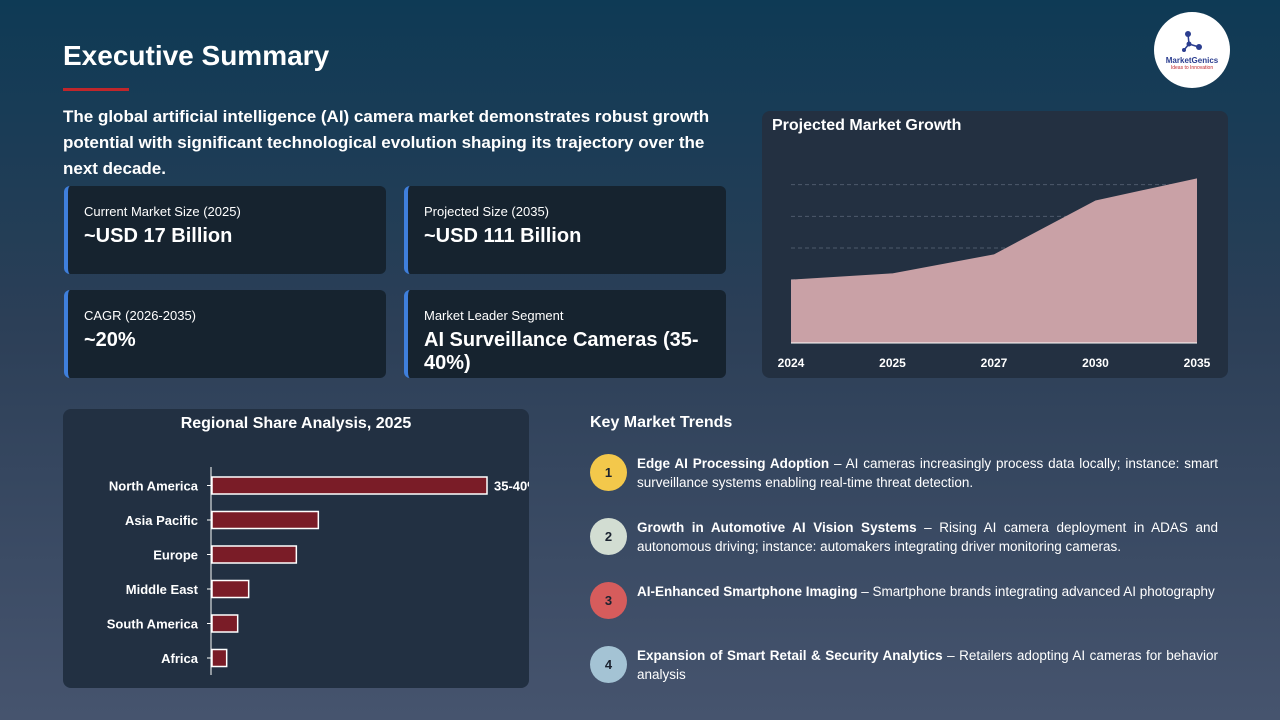 Image resolution: width=1280 pixels, height=720 pixels. I want to click on data-label: 35-40%, so click(511, 486).